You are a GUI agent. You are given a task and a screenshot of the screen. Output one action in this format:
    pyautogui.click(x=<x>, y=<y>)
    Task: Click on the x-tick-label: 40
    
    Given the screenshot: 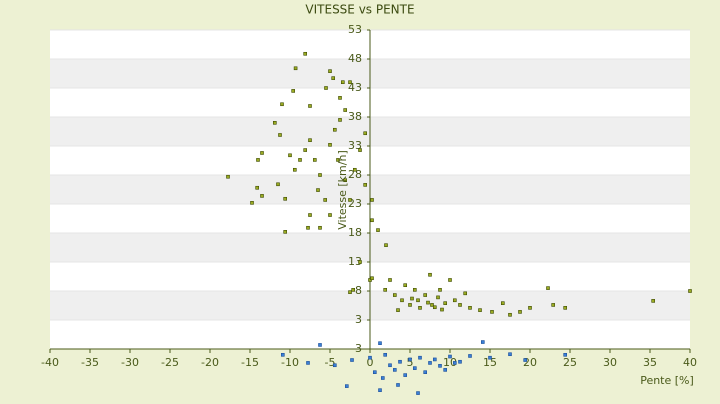 What is the action you would take?
    pyautogui.click(x=690, y=362)
    